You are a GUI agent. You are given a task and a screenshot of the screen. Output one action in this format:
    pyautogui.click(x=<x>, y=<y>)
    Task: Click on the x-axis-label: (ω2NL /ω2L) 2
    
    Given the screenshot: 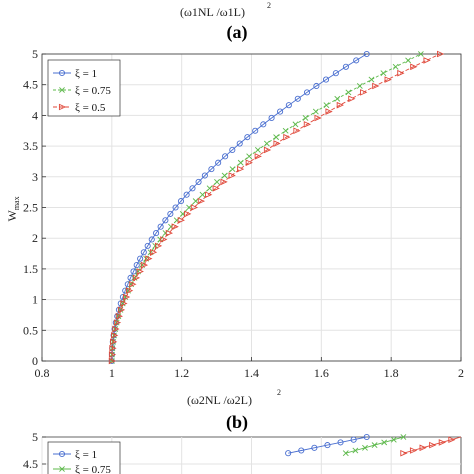 What is the action you would take?
    pyautogui.click(x=234, y=397)
    